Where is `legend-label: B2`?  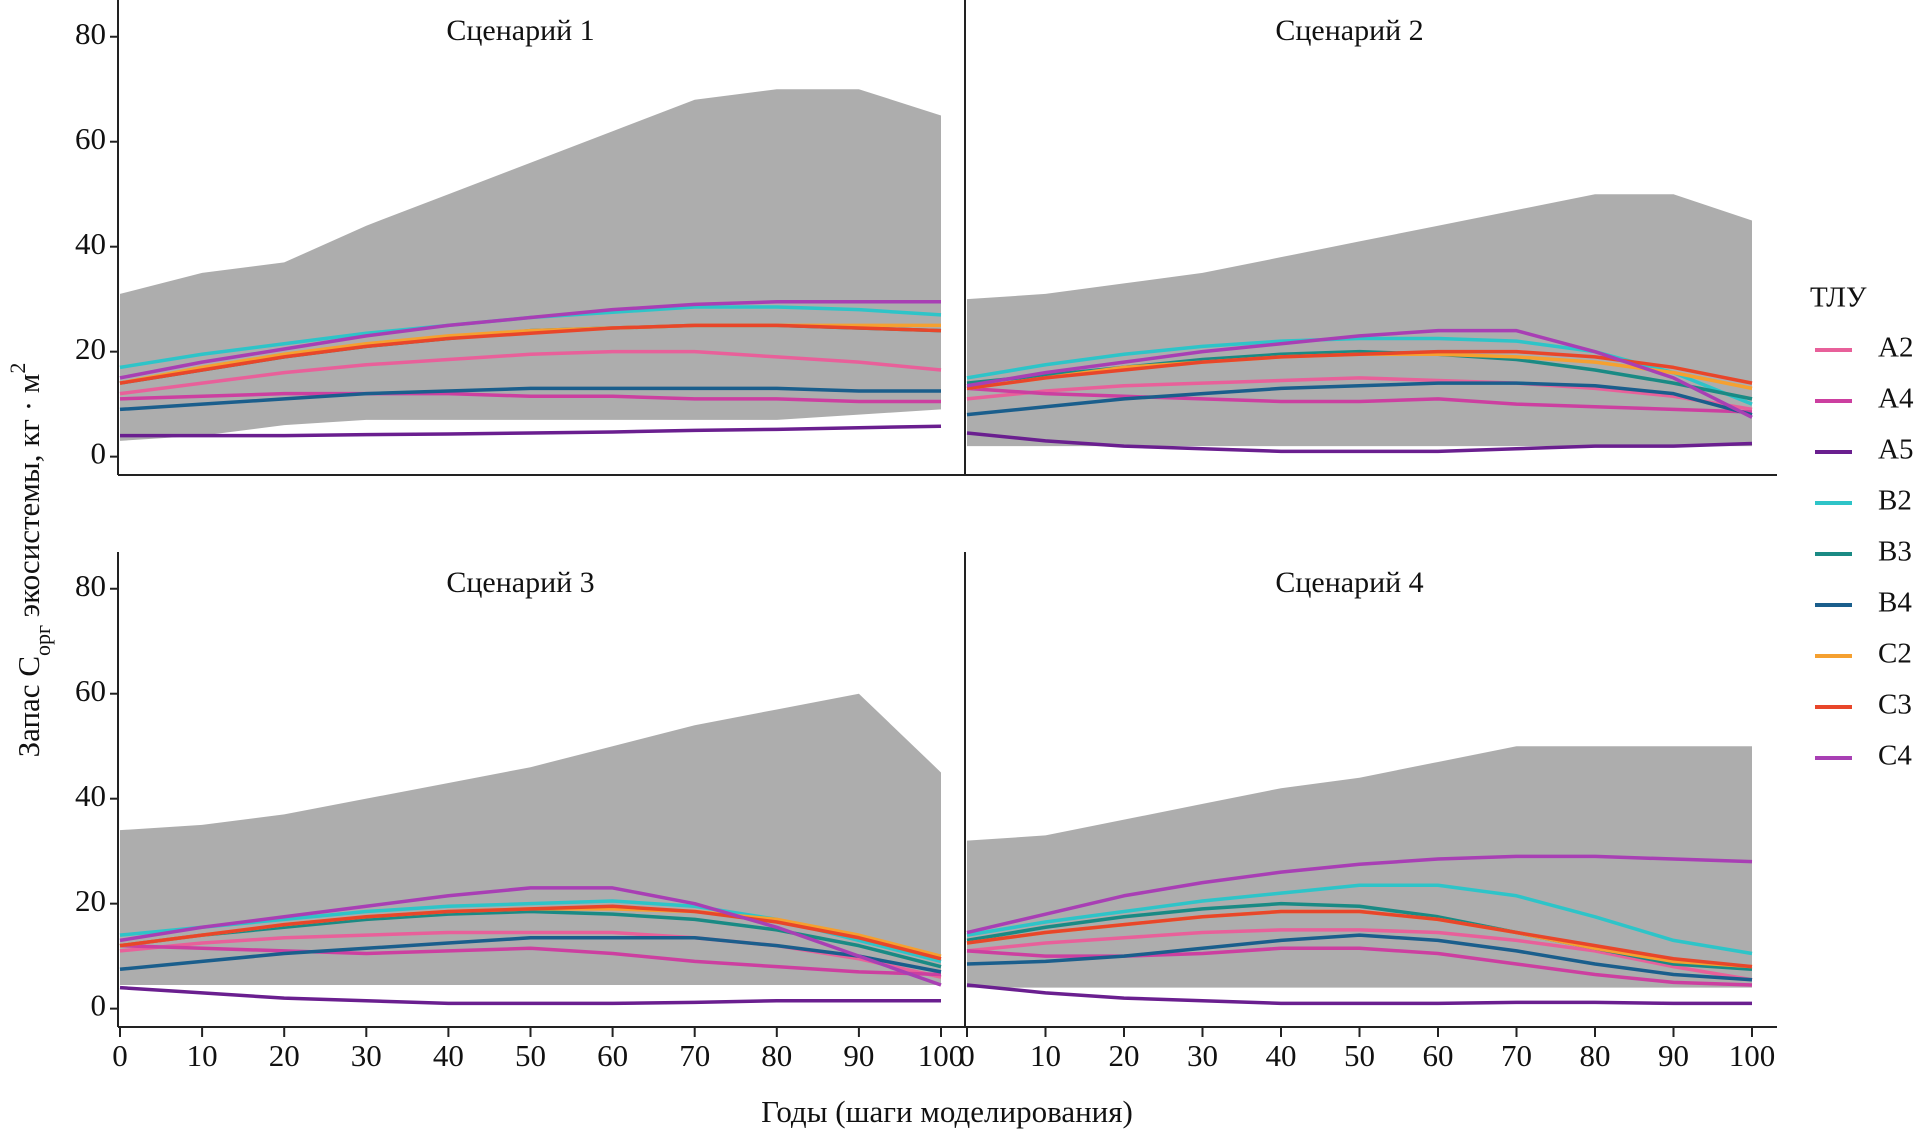
legend-label: B2 is located at coordinates (1895, 501).